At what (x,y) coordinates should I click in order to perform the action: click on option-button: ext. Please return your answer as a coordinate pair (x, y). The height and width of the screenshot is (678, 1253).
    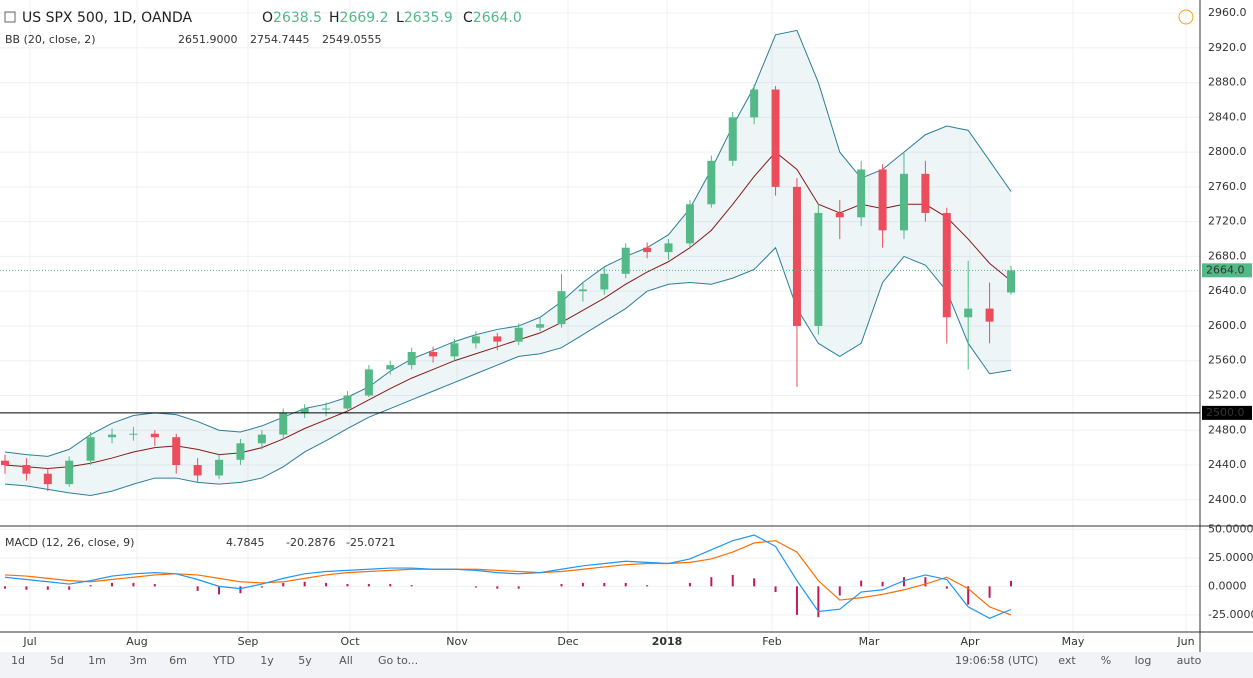
    Looking at the image, I should click on (1067, 660).